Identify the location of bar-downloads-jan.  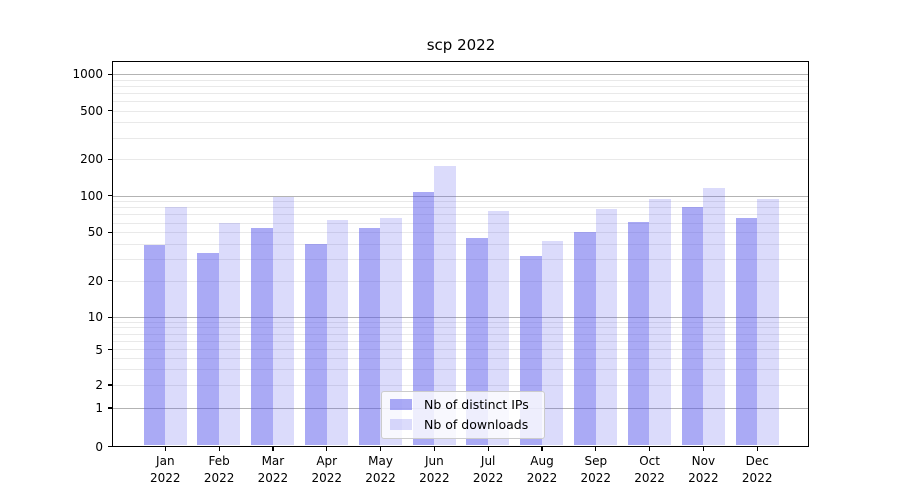
(176, 326).